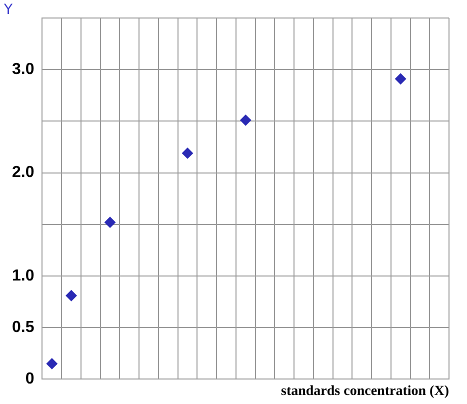 The height and width of the screenshot is (404, 467). I want to click on y-tick-label: 1.0, so click(23, 275).